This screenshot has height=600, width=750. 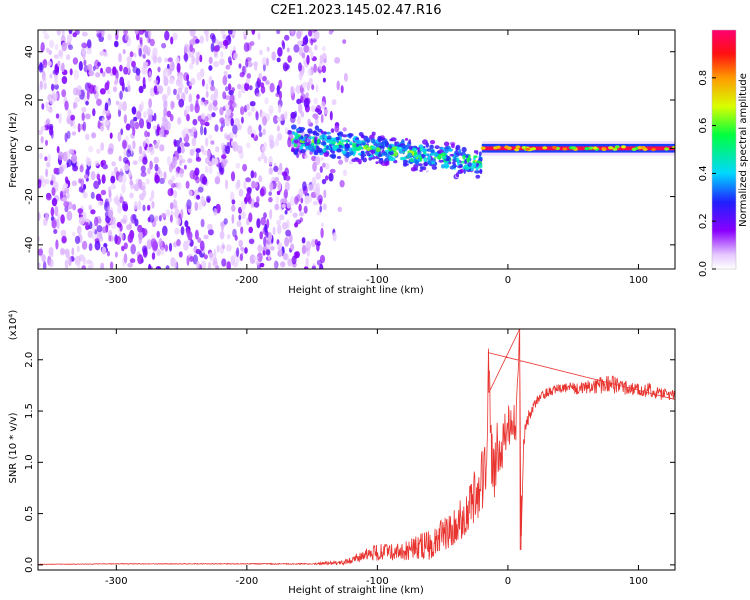 I want to click on x-tick-label: 0, so click(x=508, y=581).